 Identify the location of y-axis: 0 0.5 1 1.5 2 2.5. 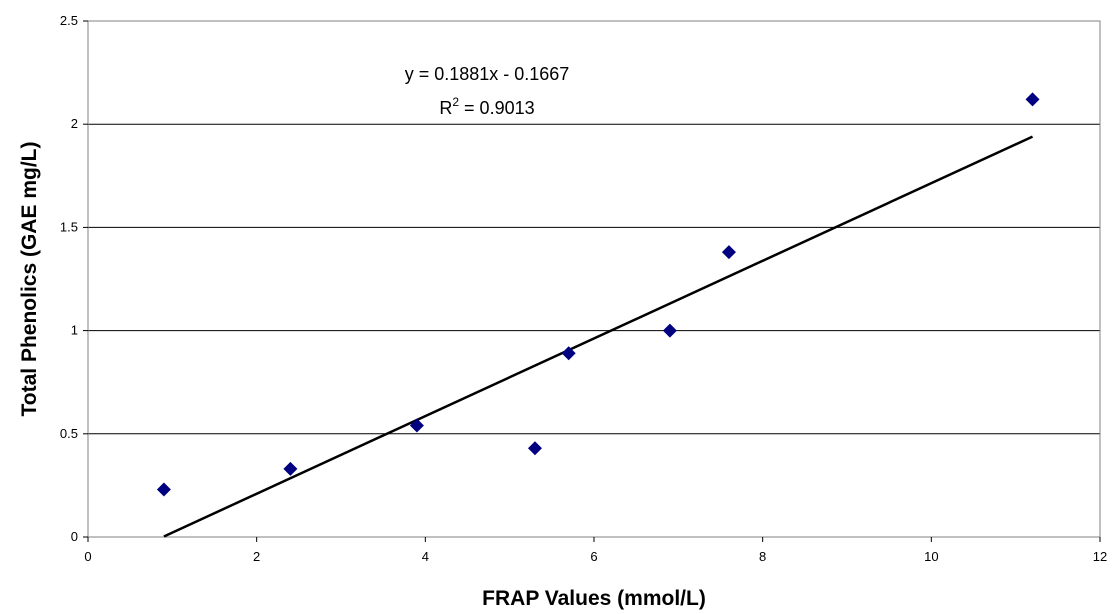
(74, 278).